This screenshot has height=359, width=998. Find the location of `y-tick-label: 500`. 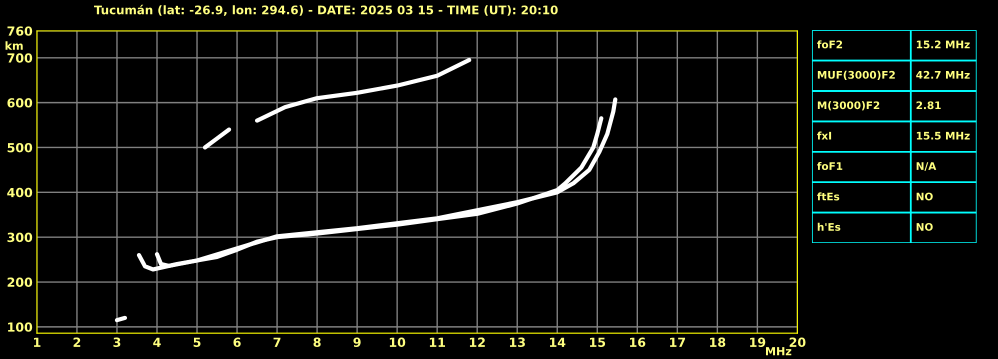

y-tick-label: 500 is located at coordinates (20, 147).